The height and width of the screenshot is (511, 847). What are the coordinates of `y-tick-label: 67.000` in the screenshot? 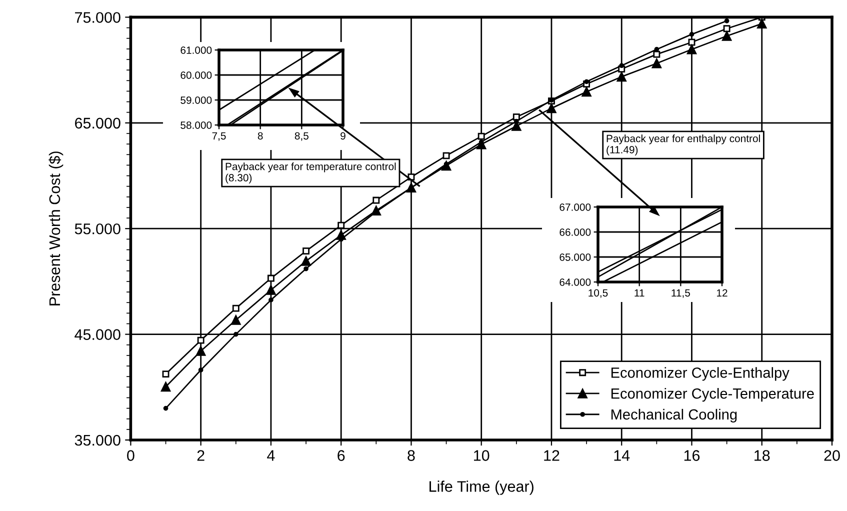 It's located at (575, 207).